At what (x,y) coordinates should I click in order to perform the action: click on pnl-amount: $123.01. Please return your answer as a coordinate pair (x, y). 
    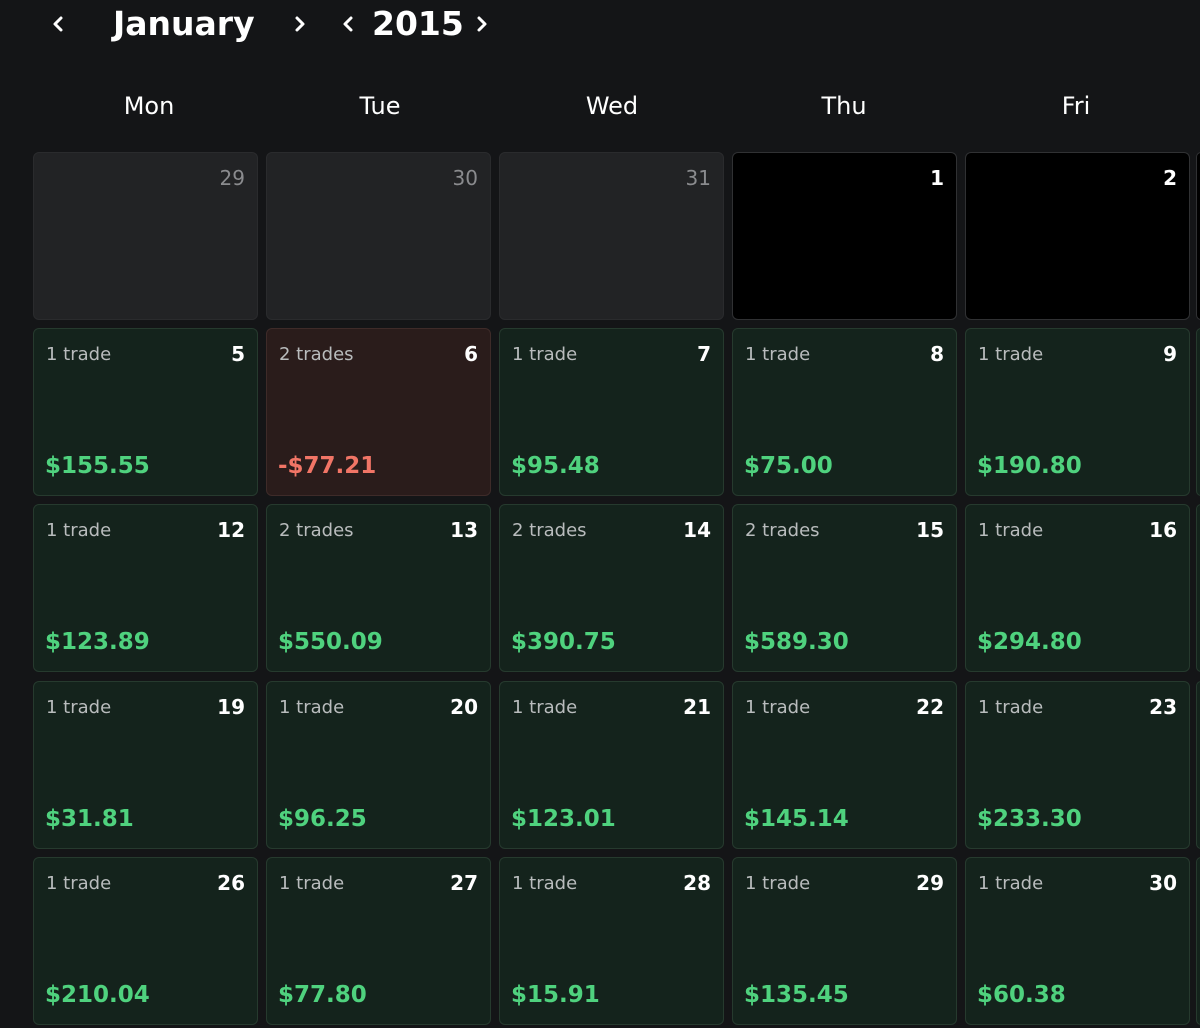
    Looking at the image, I should click on (563, 819).